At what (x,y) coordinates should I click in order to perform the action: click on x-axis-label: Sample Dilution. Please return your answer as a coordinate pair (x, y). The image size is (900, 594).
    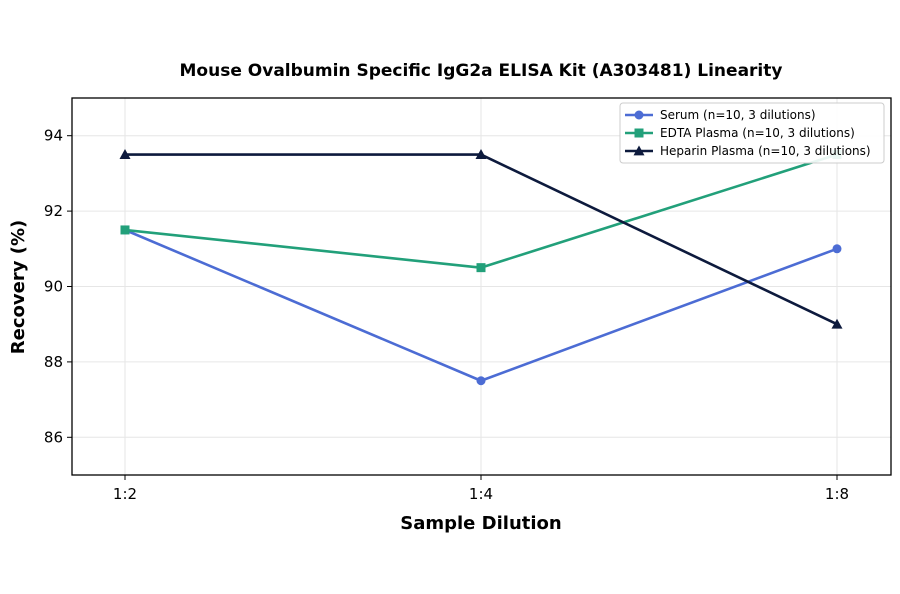
    Looking at the image, I should click on (480, 523).